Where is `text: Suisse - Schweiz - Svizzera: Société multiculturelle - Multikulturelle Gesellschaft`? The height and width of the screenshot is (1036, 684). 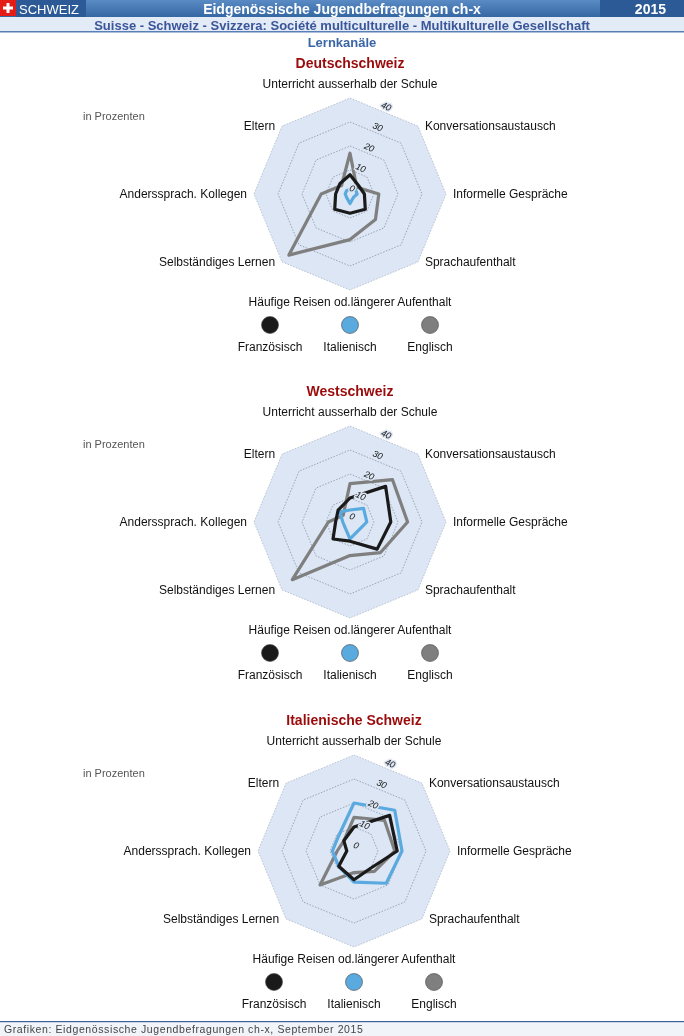 text: Suisse - Schweiz - Svizzera: Société multiculturelle - Multikulturelle Gesellschaft is located at coordinates (342, 24).